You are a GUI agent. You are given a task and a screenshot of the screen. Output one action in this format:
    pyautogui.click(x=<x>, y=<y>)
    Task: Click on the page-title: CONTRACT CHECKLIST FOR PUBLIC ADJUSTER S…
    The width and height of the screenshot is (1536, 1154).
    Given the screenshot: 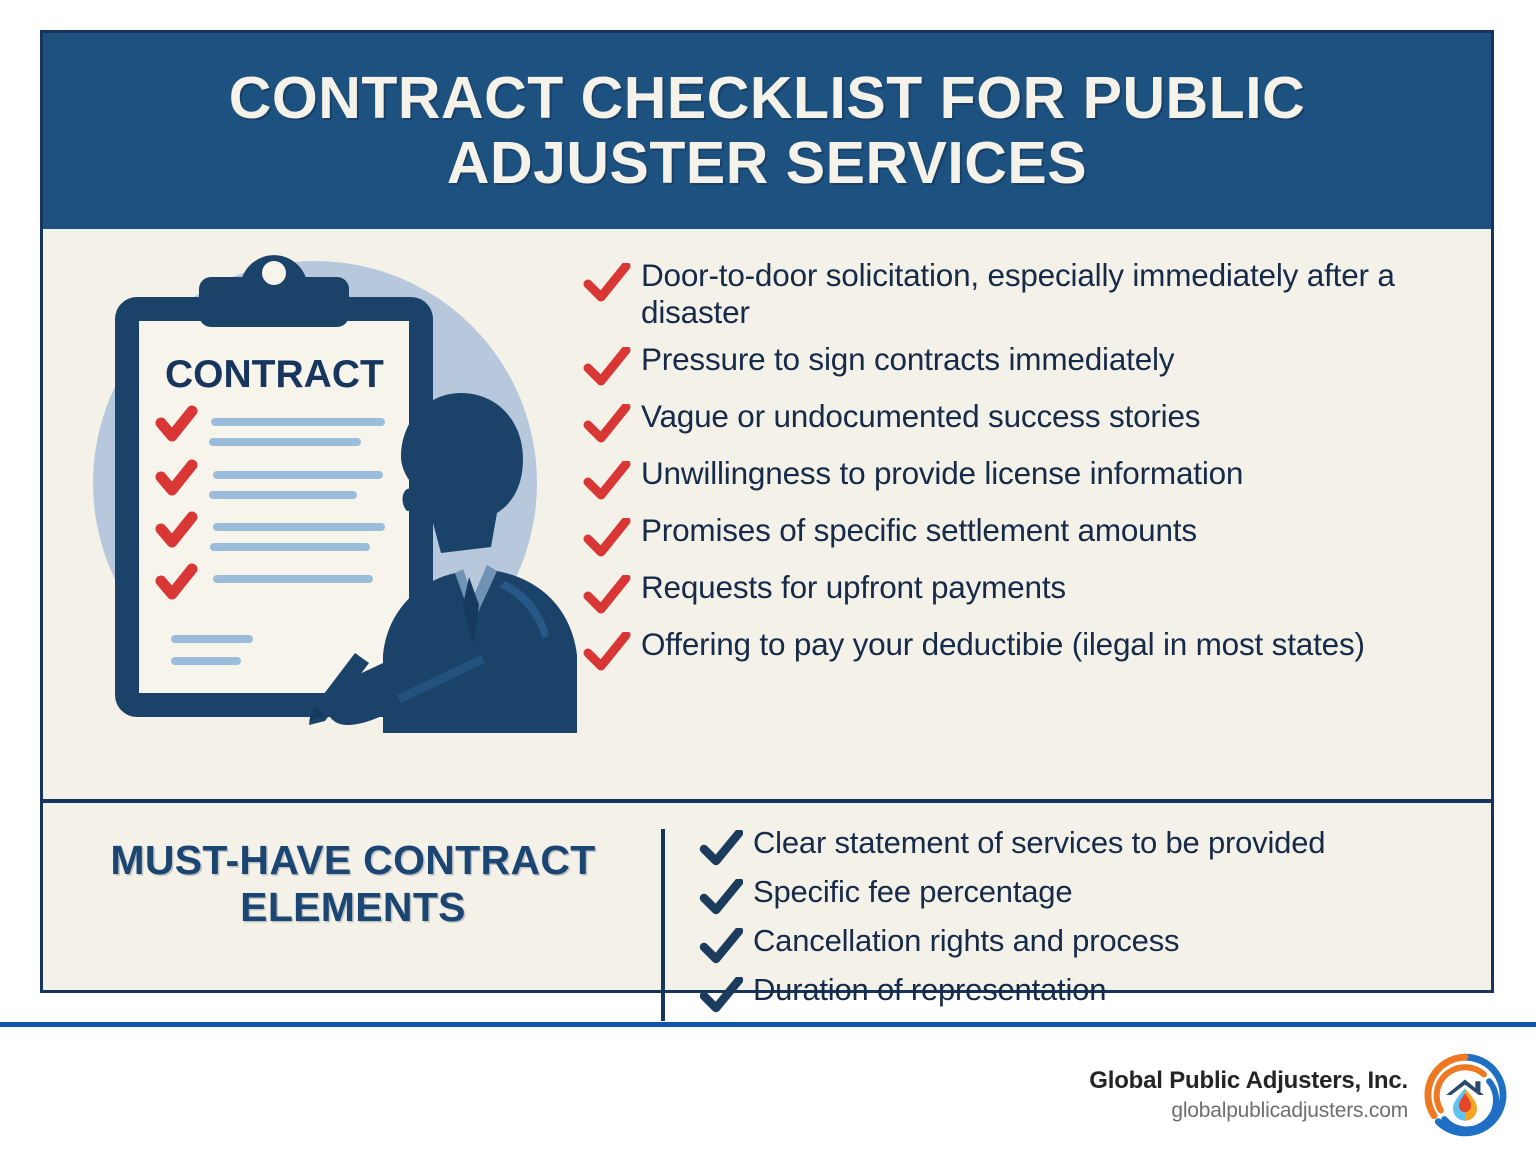 What is the action you would take?
    pyautogui.click(x=767, y=130)
    